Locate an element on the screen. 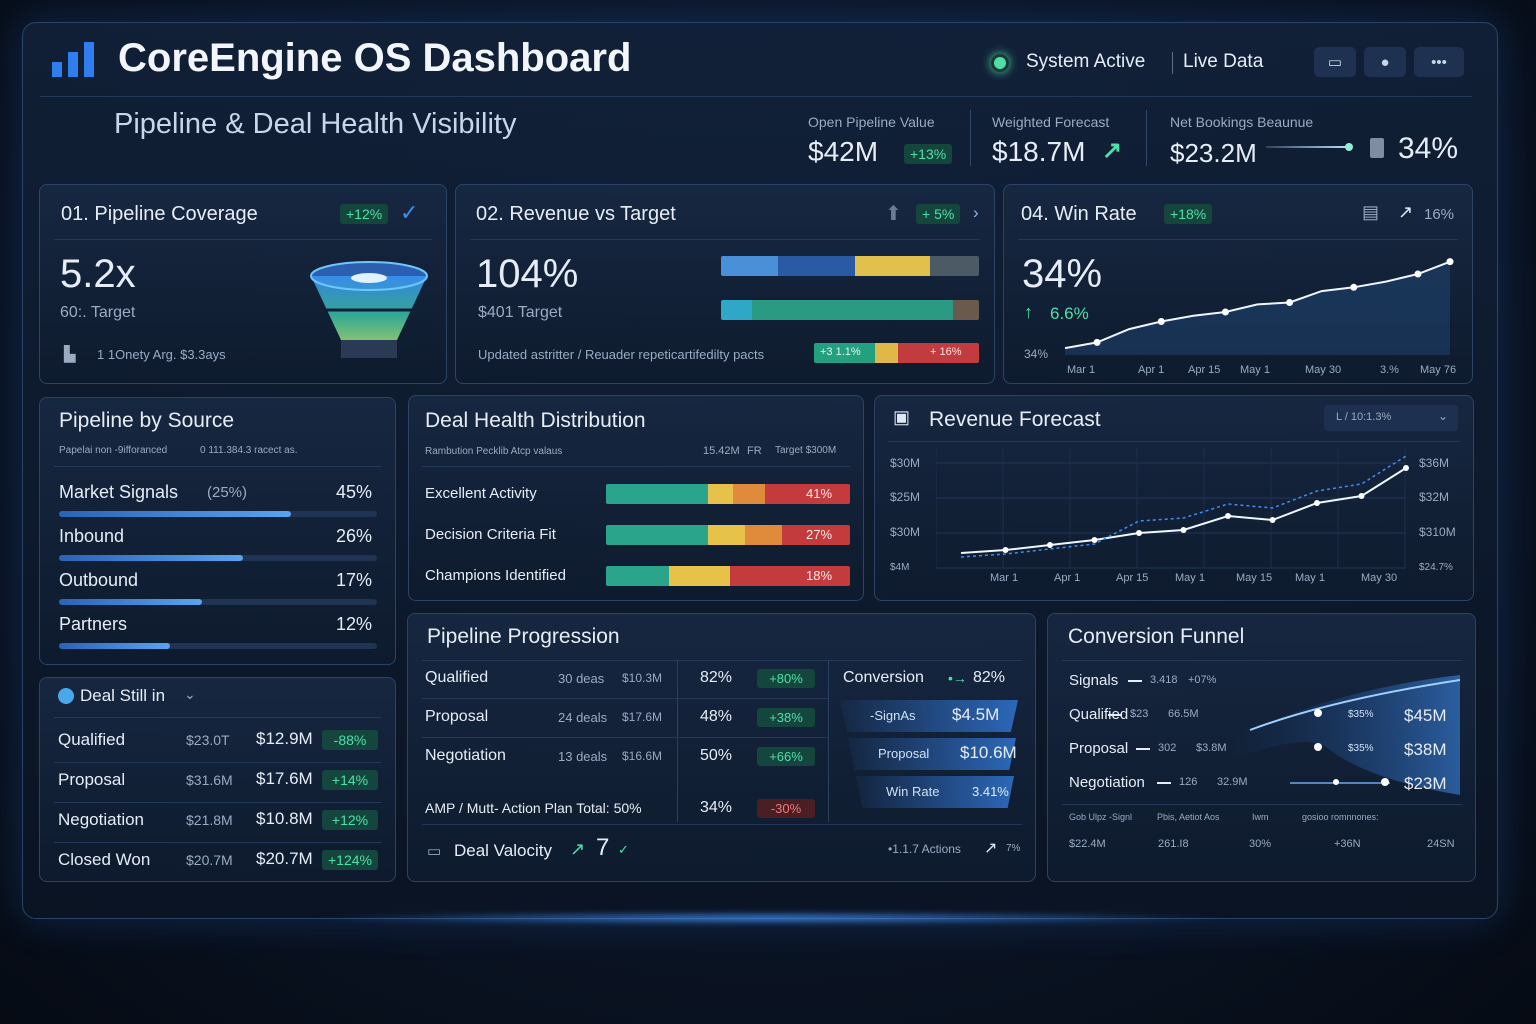 The width and height of the screenshot is (1536, 1024). kpi-label: Open Pipeline Value is located at coordinates (871, 122).